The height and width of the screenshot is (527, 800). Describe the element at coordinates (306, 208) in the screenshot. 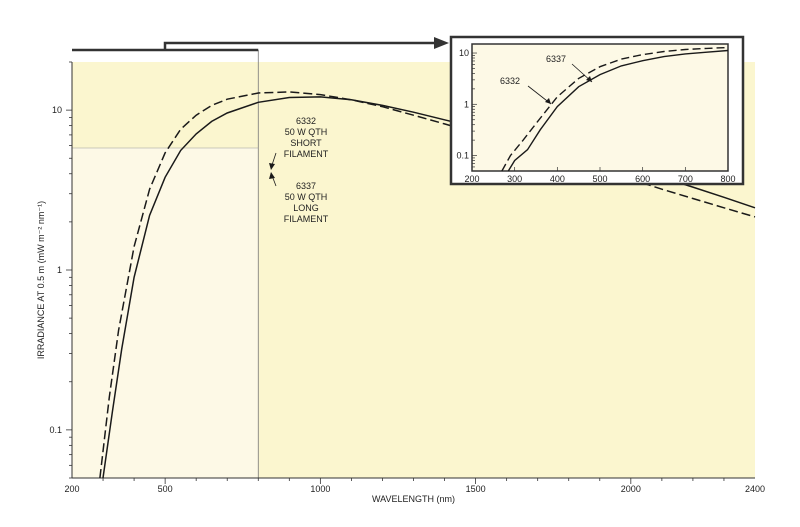

I see `label-6337-line: LONG` at that location.